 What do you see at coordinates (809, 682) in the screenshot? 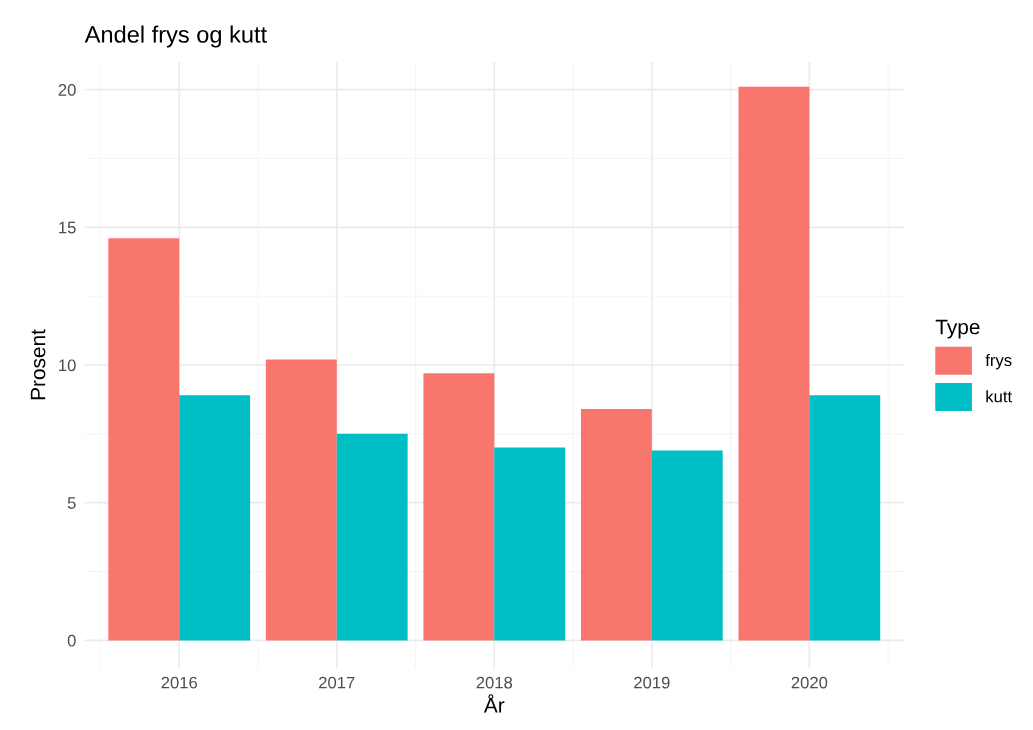
I see `x-tick-label: 2020` at bounding box center [809, 682].